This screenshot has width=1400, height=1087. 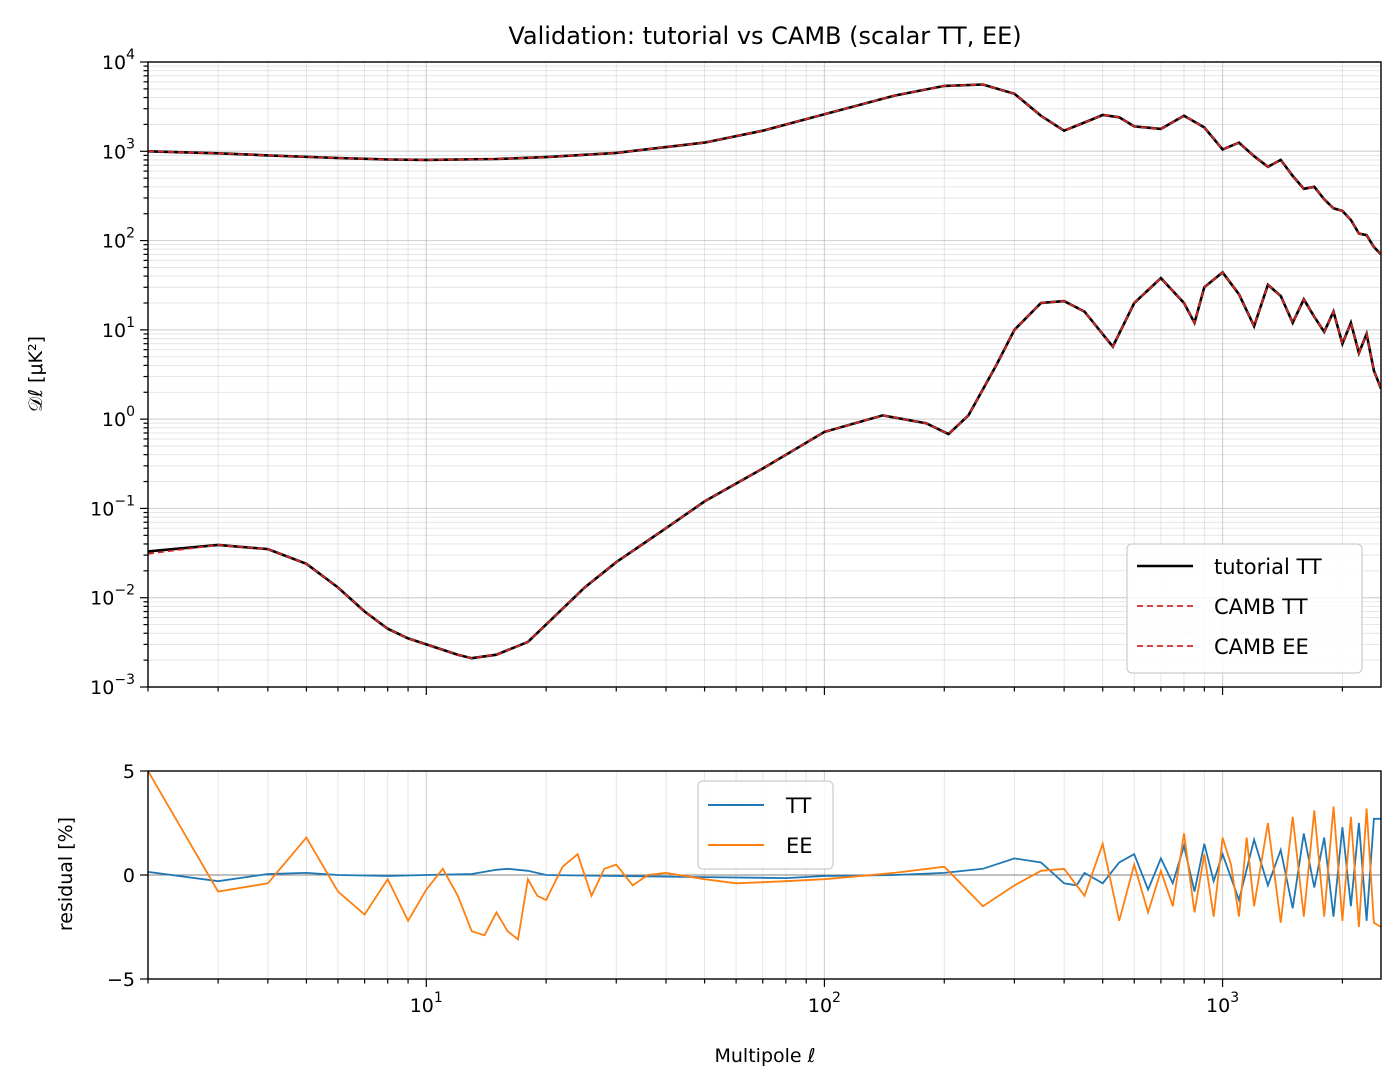 What do you see at coordinates (118, 328) in the screenshot?
I see `y-tick-label: 10¹` at bounding box center [118, 328].